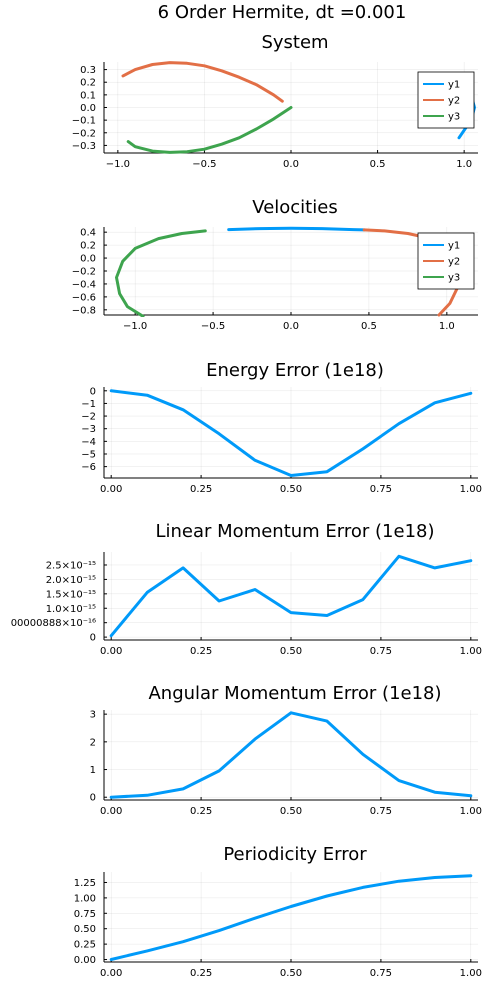  Describe the element at coordinates (295, 854) in the screenshot. I see `chart-title: Periodicity Error` at that location.